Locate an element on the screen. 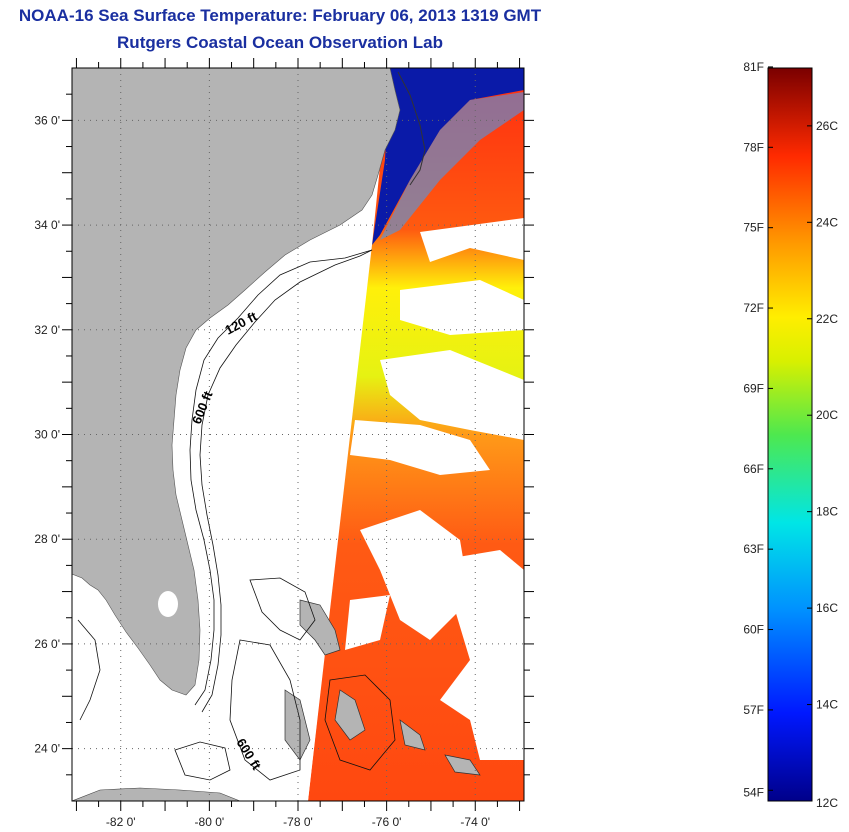  lat-tick-label: 24 0' is located at coordinates (47, 749).